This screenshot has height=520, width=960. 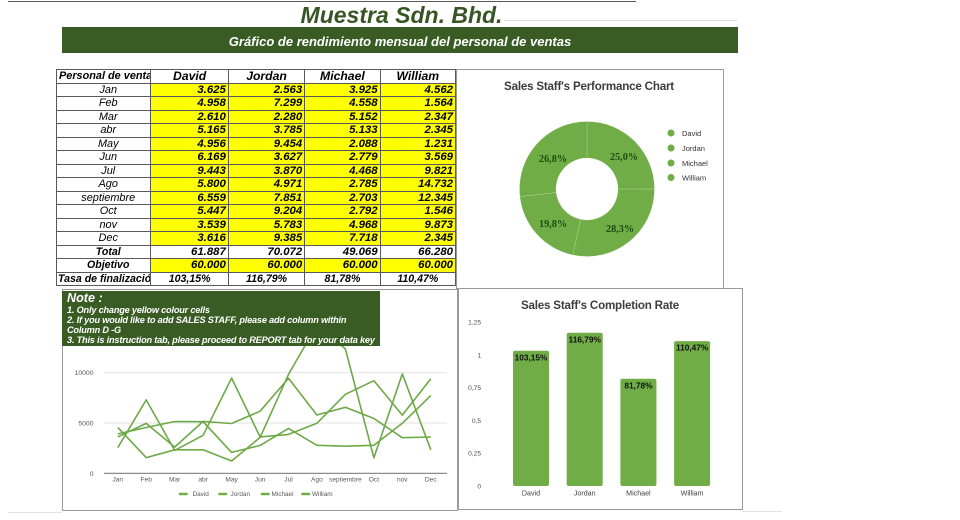 What do you see at coordinates (474, 454) in the screenshot?
I see `svg-text: 0,25` at bounding box center [474, 454].